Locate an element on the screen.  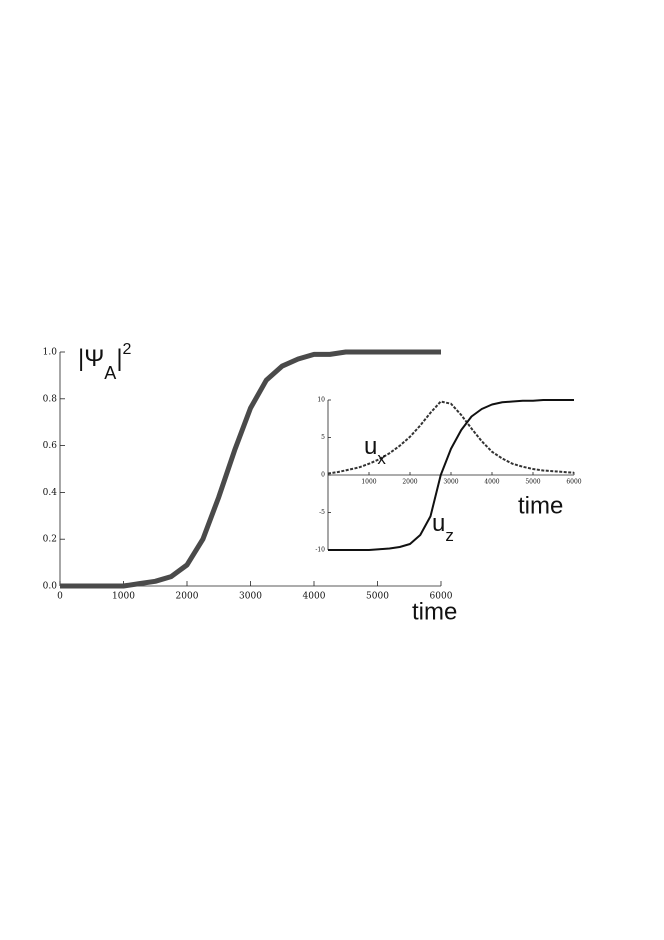
x-axis-label: time is located at coordinates (434, 611).